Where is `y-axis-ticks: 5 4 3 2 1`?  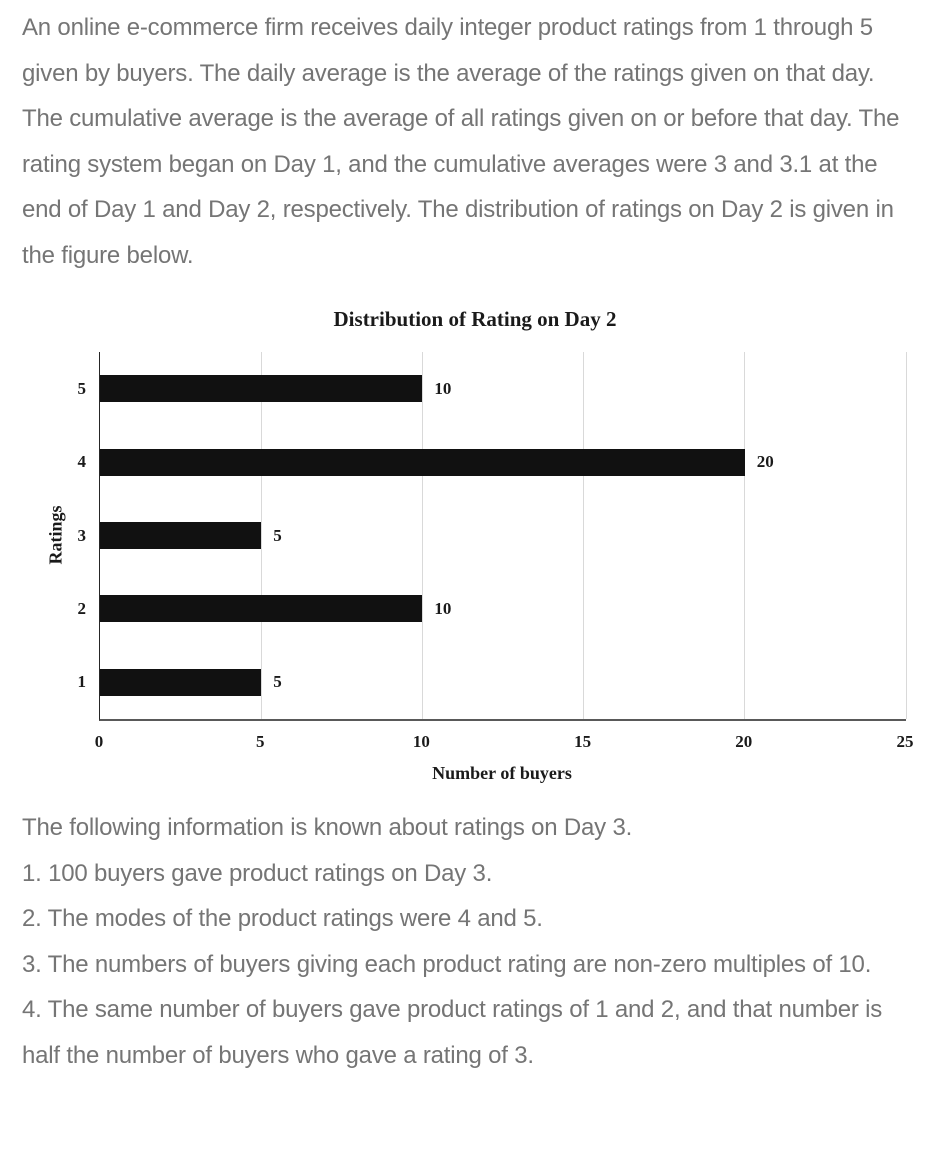
y-axis-ticks: 5 4 3 2 1 is located at coordinates (66, 535).